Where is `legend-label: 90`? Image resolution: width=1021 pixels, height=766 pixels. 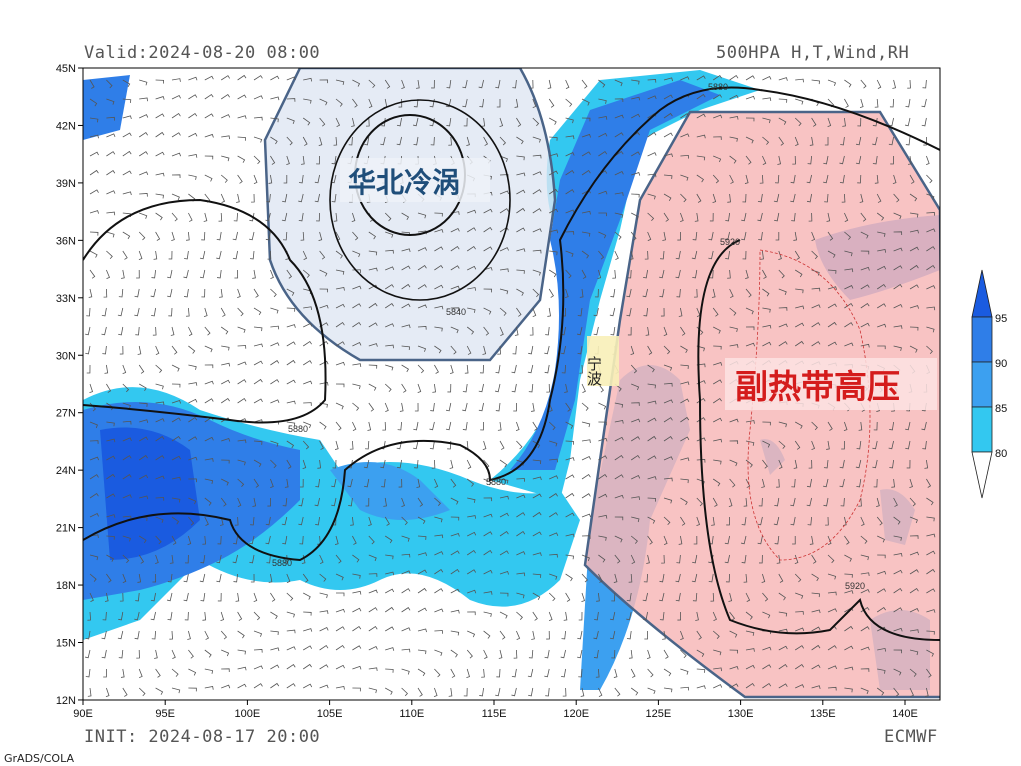 legend-label: 90 is located at coordinates (1001, 364).